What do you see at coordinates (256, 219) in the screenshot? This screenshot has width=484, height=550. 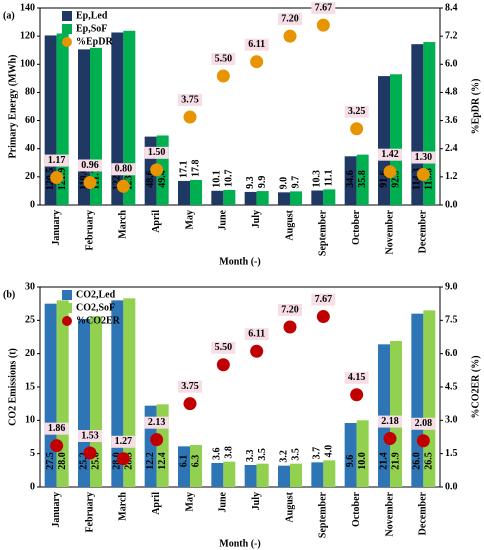 I see `x-tick-label: July` at bounding box center [256, 219].